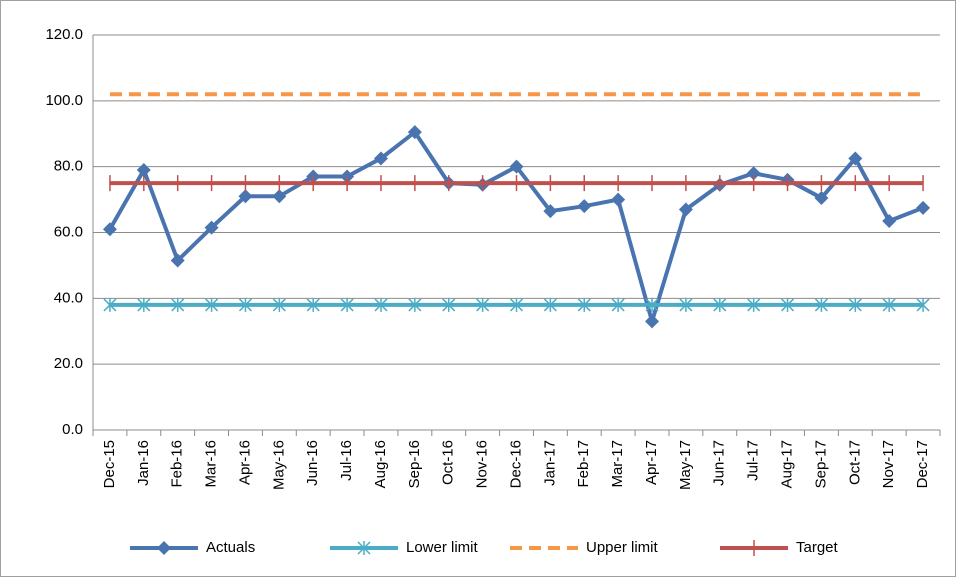 The width and height of the screenshot is (957, 583). What do you see at coordinates (230, 547) in the screenshot?
I see `legend-label: Actuals` at bounding box center [230, 547].